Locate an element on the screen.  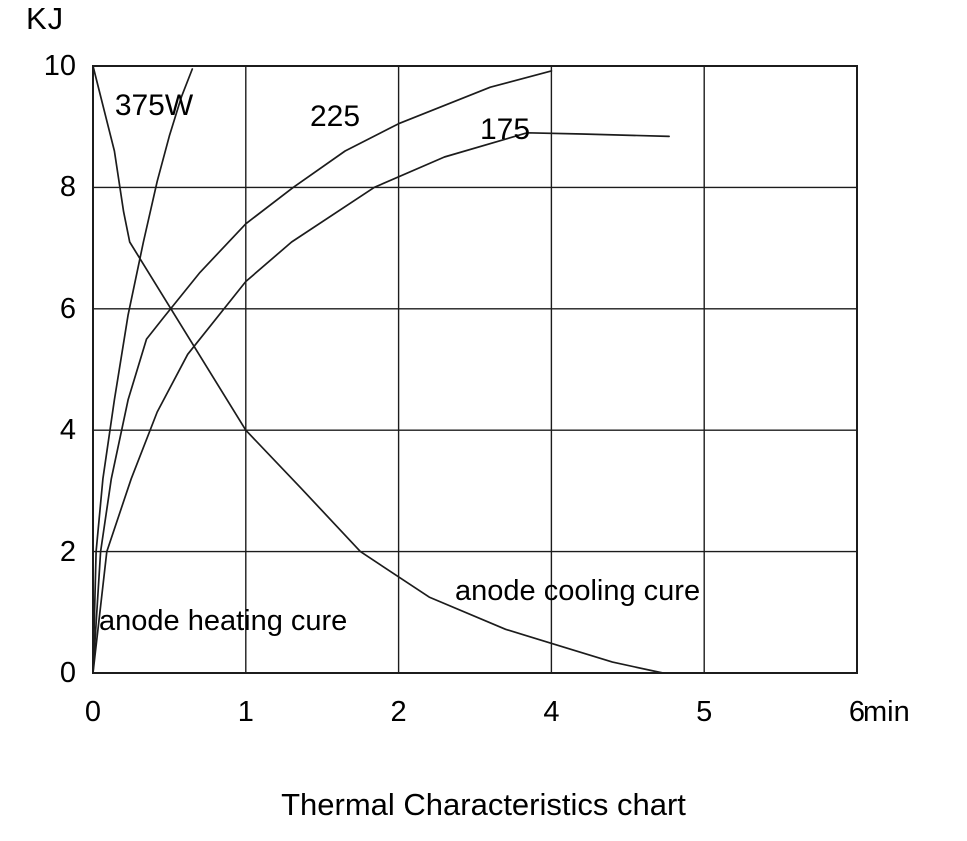
x-tick-label-1: 1 is located at coordinates (245, 712).